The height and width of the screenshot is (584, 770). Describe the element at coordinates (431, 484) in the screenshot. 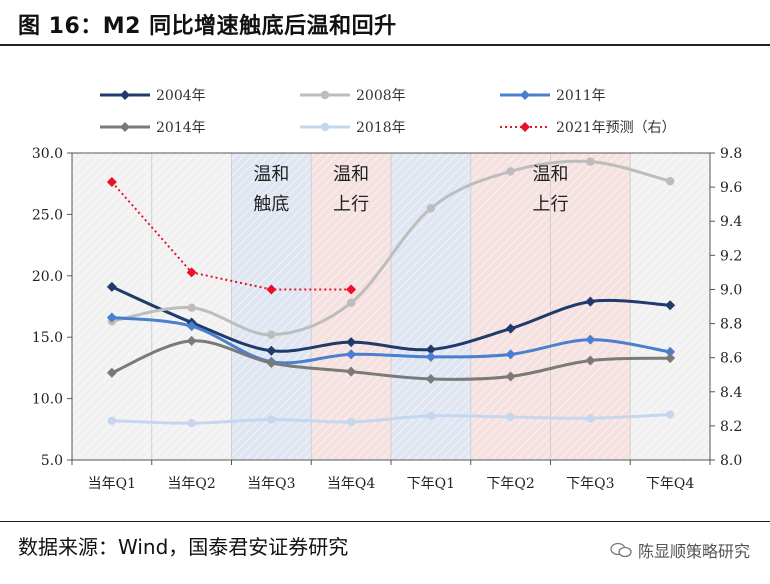

I see `x-tick-label: 下年Q1` at that location.